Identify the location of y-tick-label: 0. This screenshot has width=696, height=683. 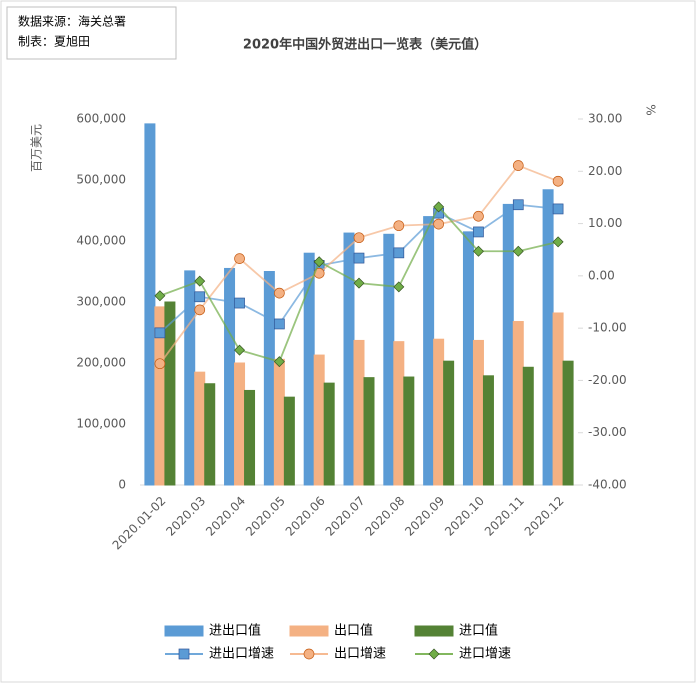
(122, 485).